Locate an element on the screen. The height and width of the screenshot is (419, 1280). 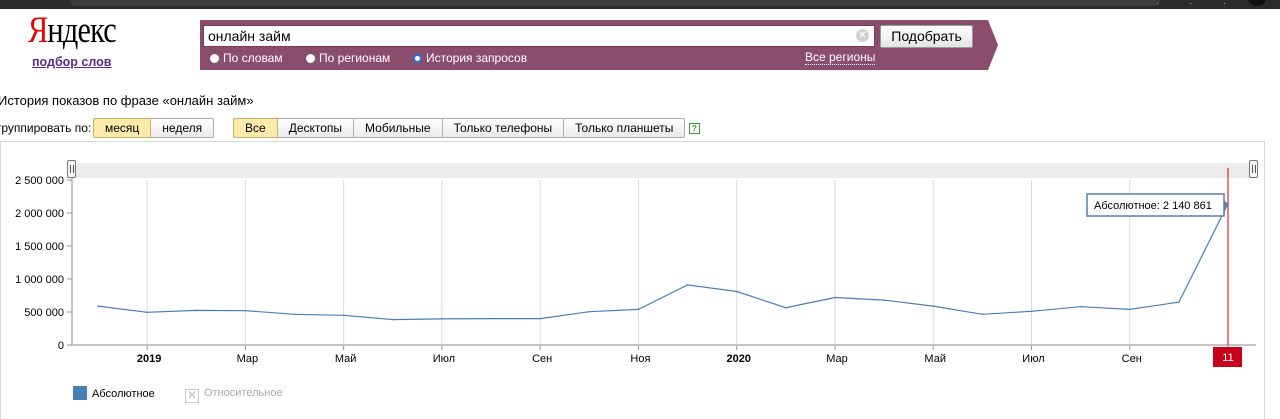
group-label: группировать по: is located at coordinates (46, 128).